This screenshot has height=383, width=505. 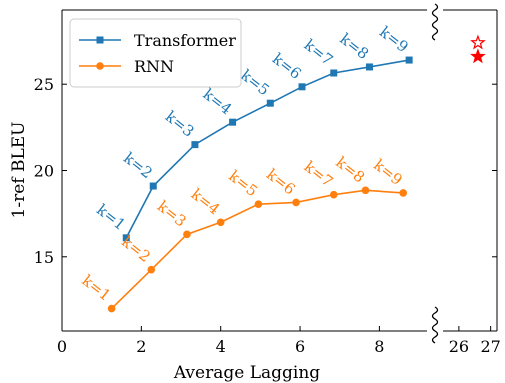 What do you see at coordinates (435, 22) in the screenshot?
I see `axis-break-top` at bounding box center [435, 22].